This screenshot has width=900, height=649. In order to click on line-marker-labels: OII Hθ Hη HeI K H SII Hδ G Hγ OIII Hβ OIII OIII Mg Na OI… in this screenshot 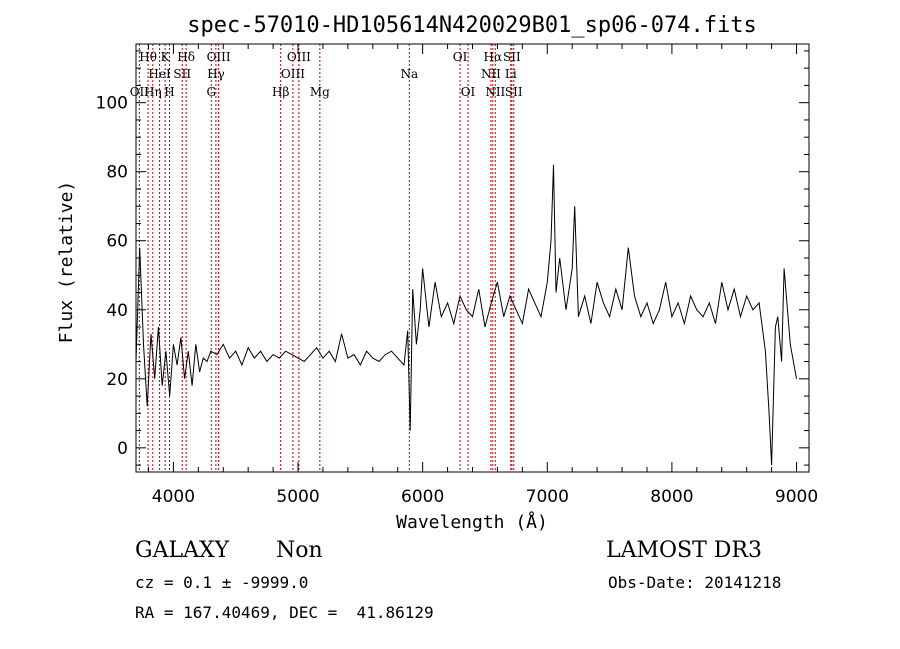, I will do `click(326, 74)`.